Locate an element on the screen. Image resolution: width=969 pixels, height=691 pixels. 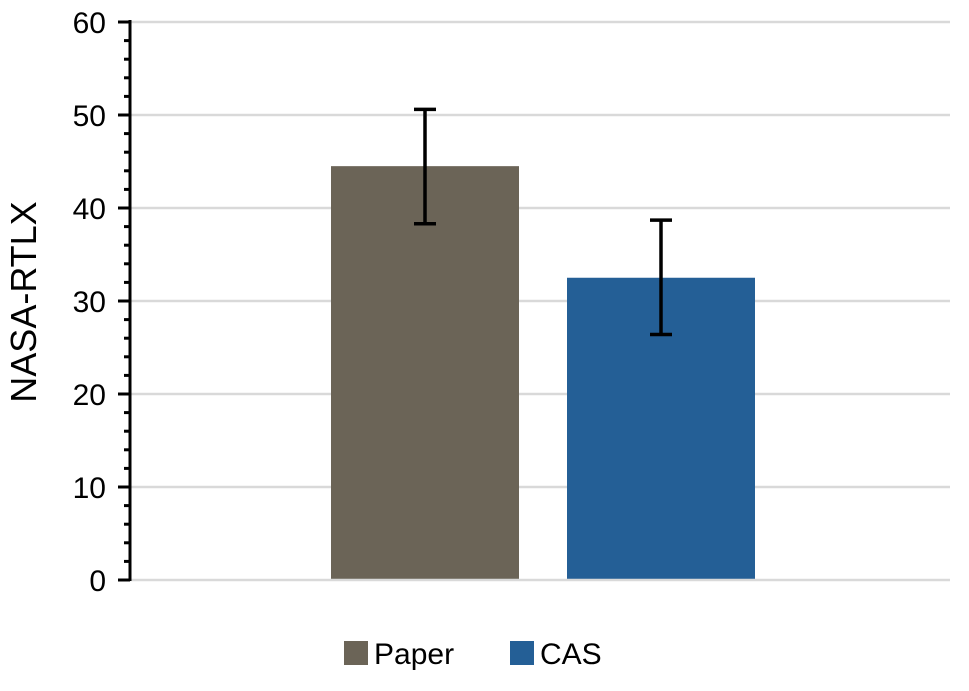
y-tick-label: 60 is located at coordinates (89, 23).